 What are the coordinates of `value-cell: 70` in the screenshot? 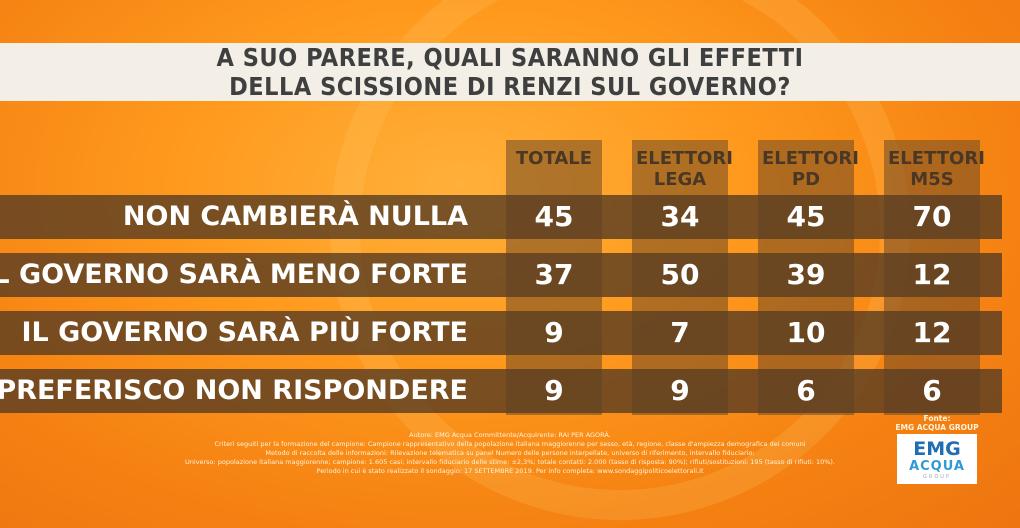 It's located at (932, 216).